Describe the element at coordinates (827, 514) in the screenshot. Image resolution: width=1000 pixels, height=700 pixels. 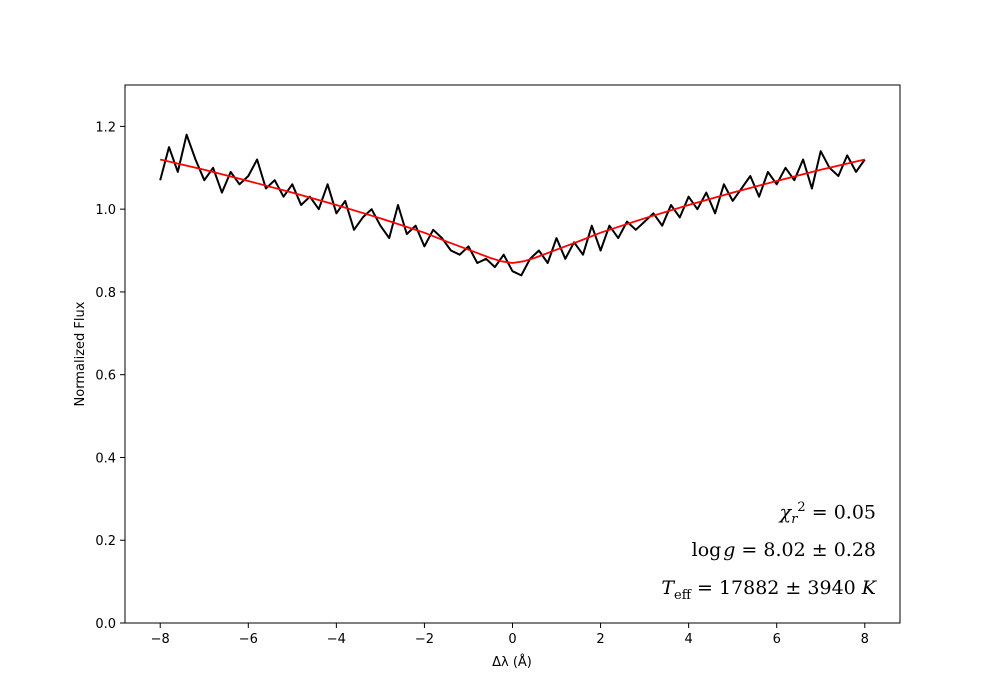
I see `chi2-annotation: χr2 = 0.05` at that location.